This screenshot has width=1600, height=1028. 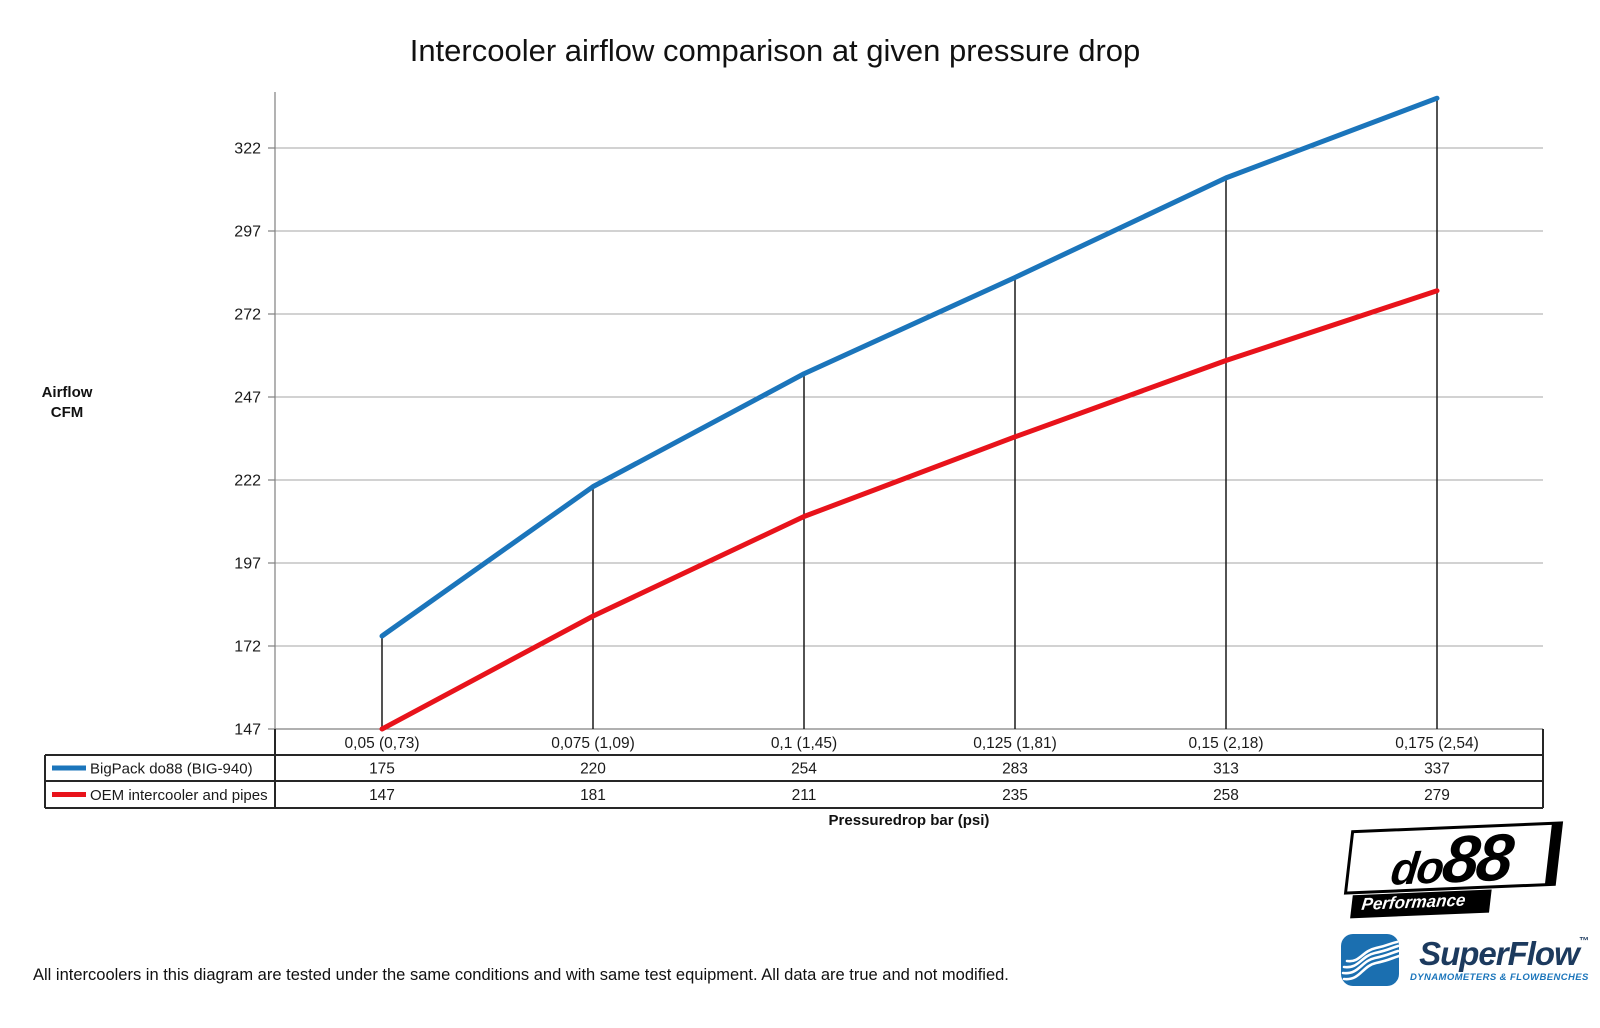 I want to click on do88-logo-frame: do88, so click(x=1453, y=858).